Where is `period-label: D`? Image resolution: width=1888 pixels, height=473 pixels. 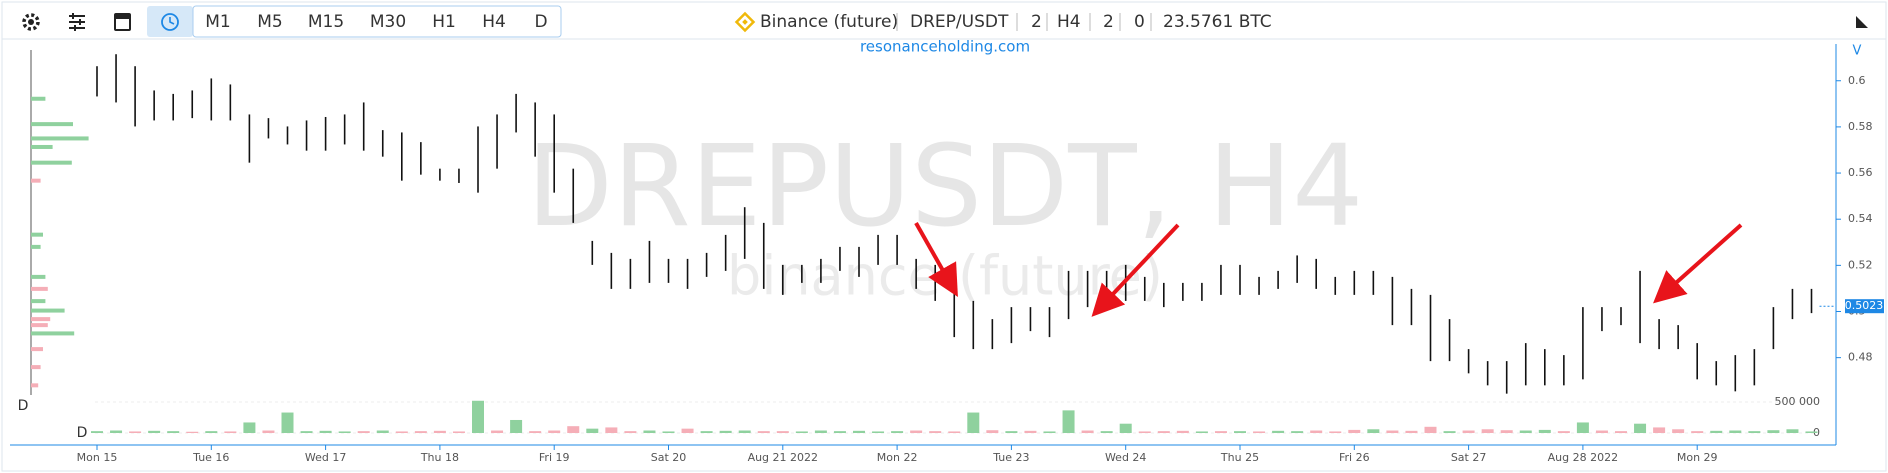
period-label: D is located at coordinates (82, 433).